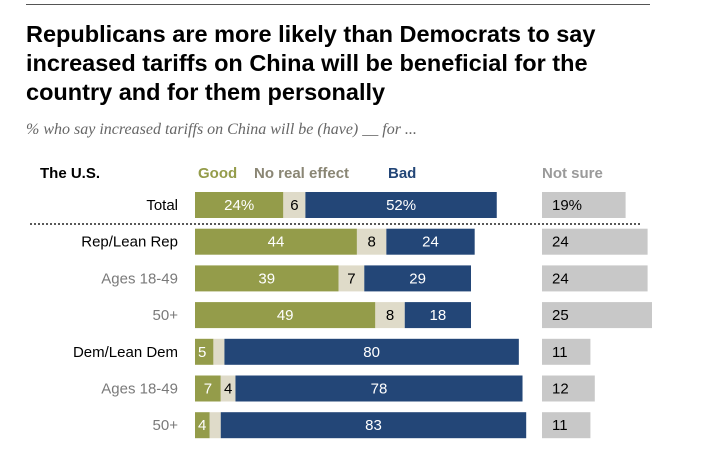 This screenshot has height=474, width=714. I want to click on row-label: Dem/Lean Dem, so click(125, 352).